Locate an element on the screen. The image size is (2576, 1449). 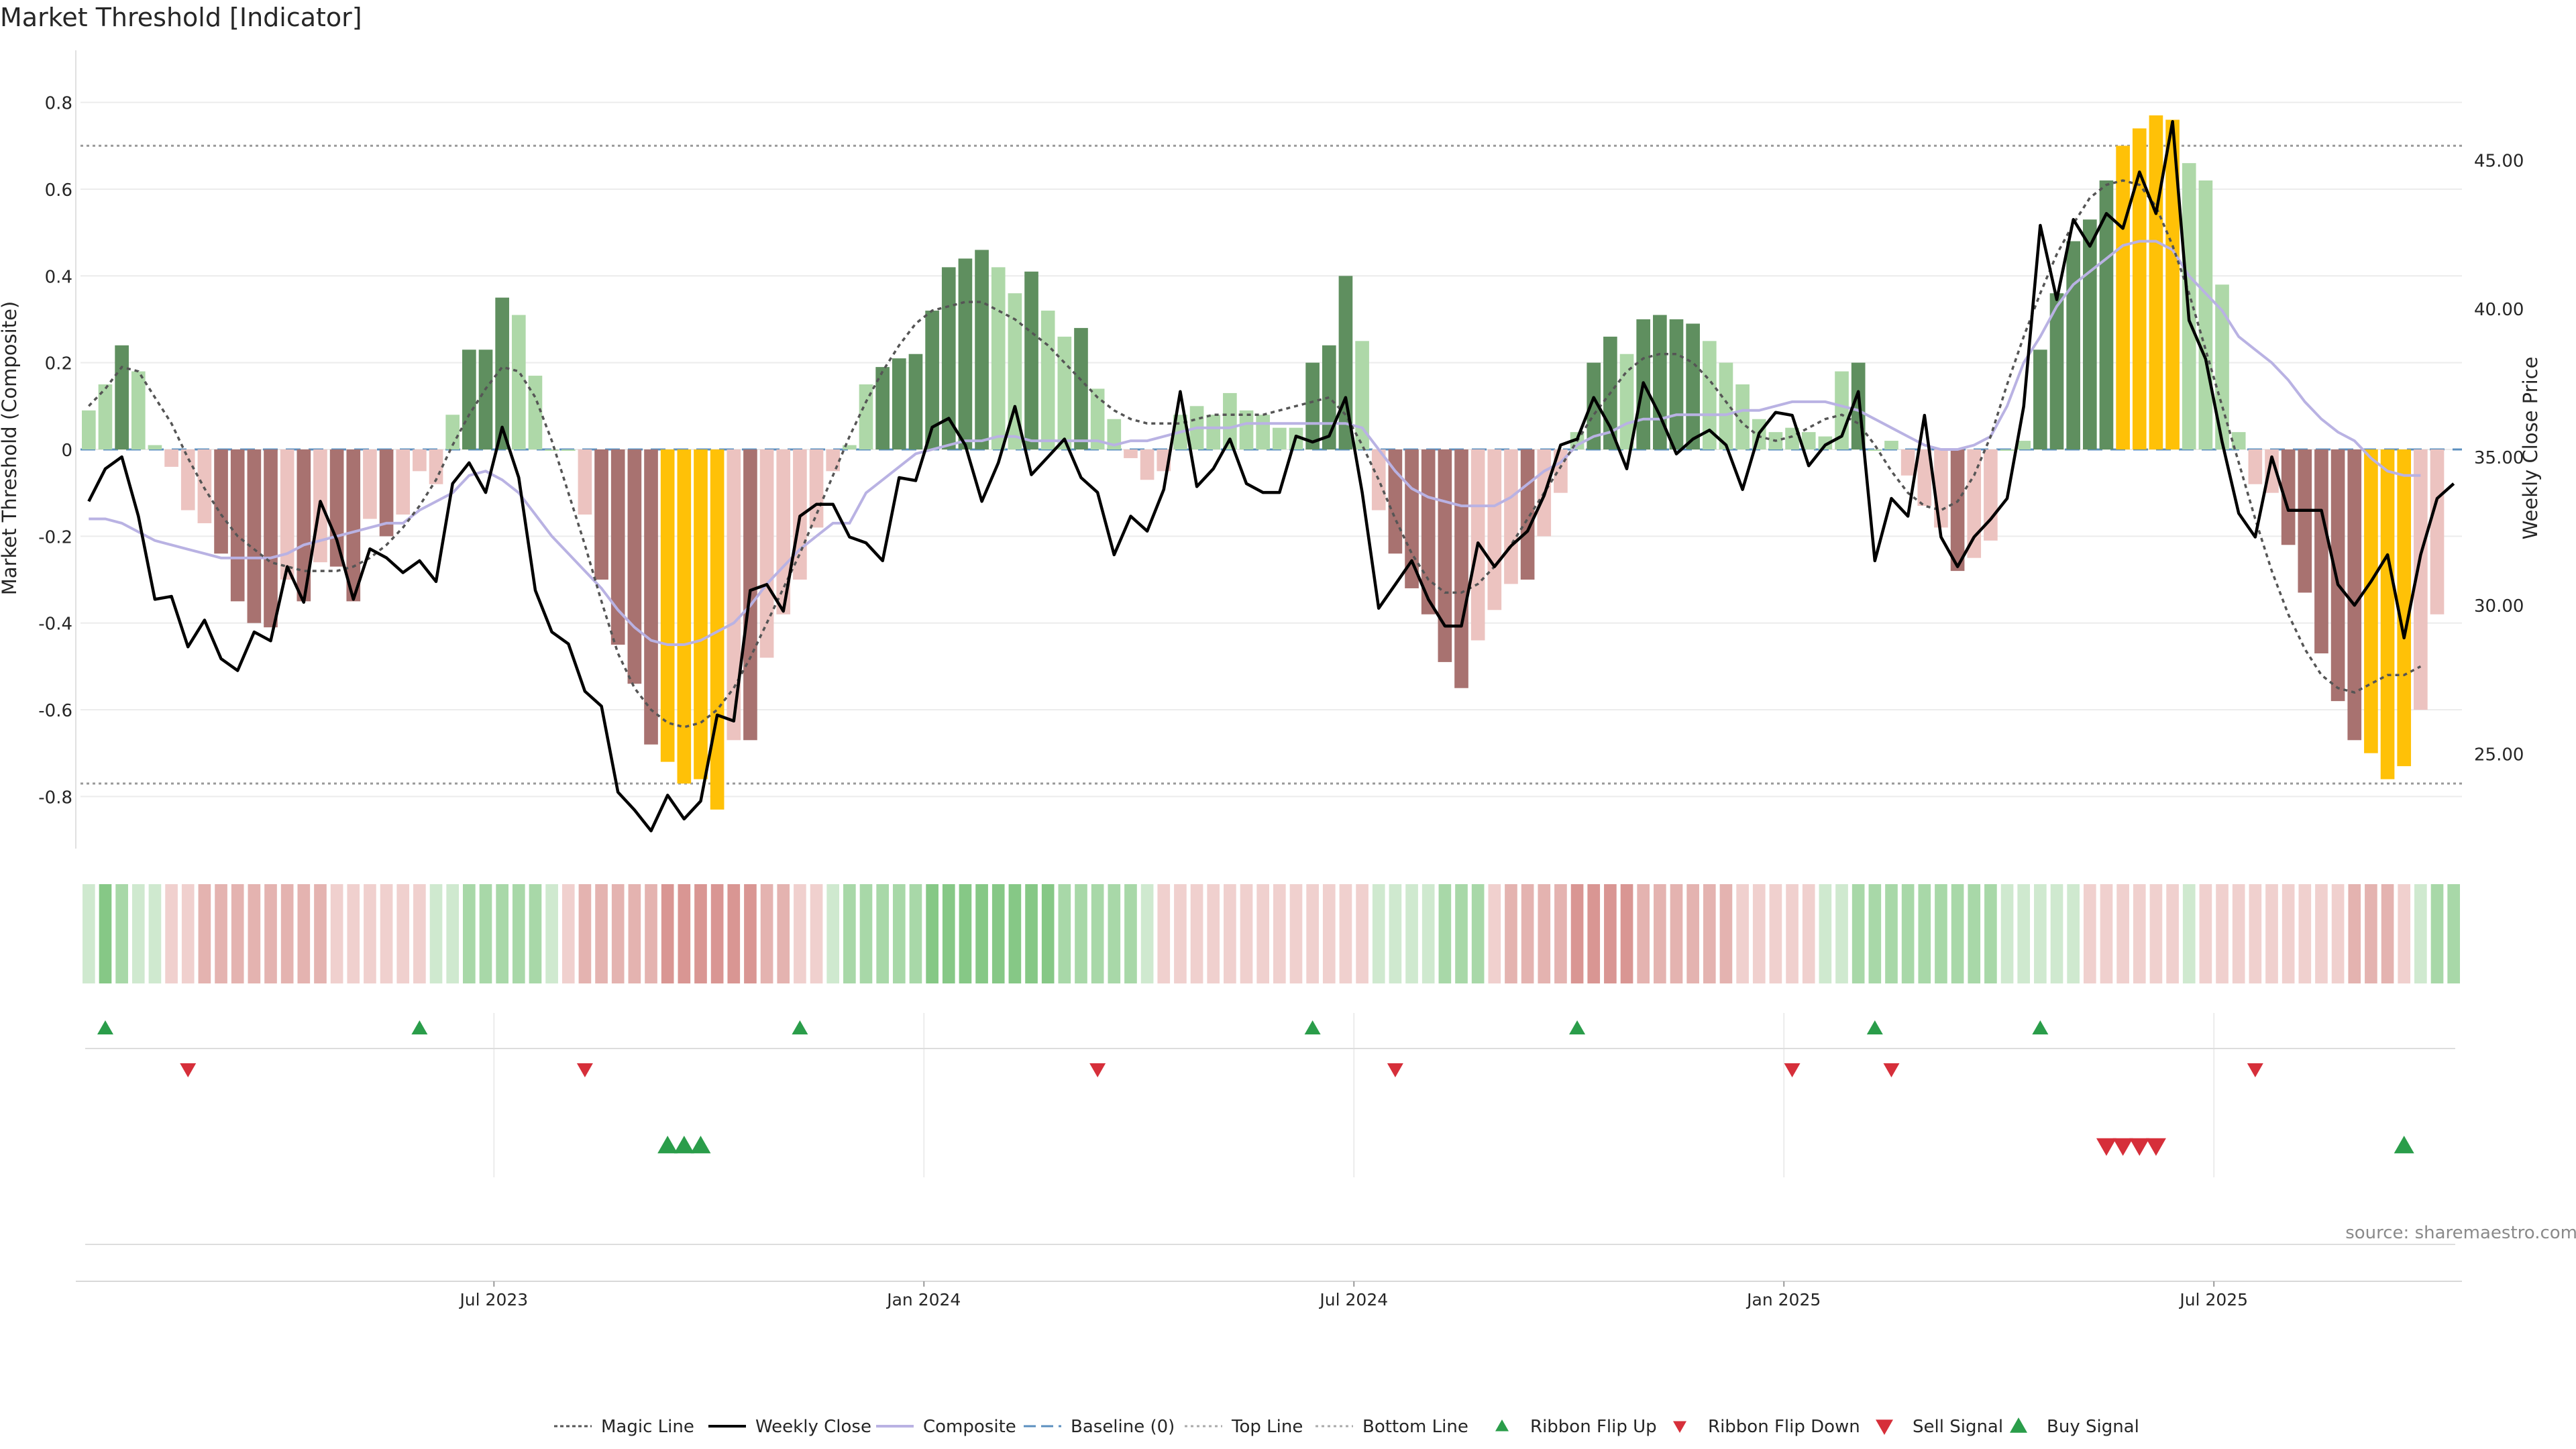
y-tick-label-right: 45.00 is located at coordinates (2499, 162).